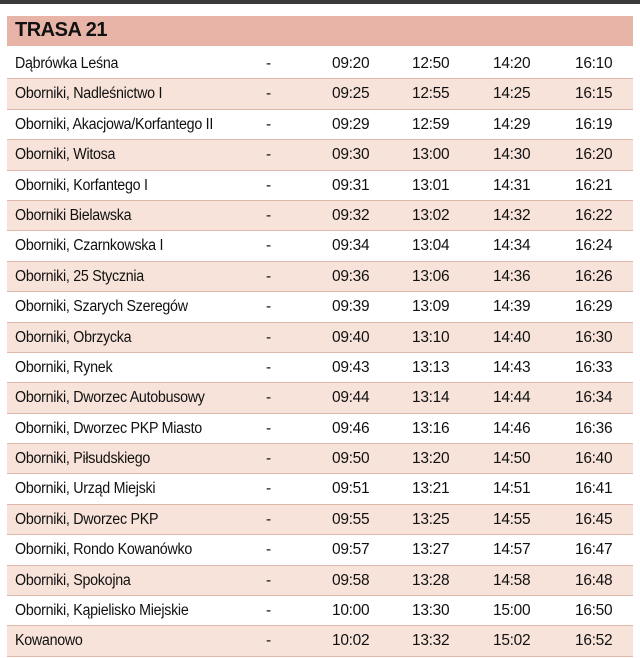 The image size is (640, 658). I want to click on departure-time: 14:20, so click(512, 63).